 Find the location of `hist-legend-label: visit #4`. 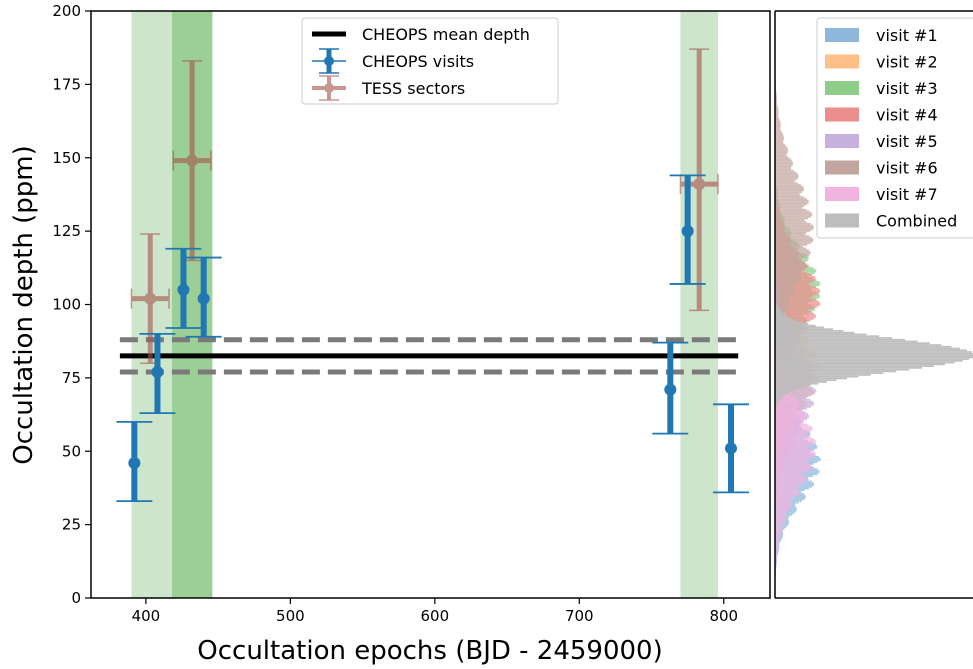

hist-legend-label: visit #4 is located at coordinates (907, 115).